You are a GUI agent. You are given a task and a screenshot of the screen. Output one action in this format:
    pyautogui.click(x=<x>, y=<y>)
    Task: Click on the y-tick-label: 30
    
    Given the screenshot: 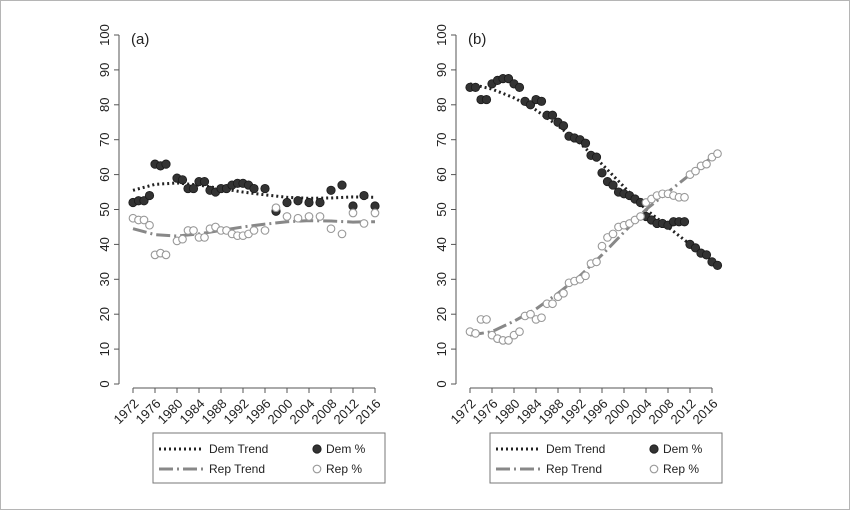 What is the action you would take?
    pyautogui.click(x=441, y=279)
    